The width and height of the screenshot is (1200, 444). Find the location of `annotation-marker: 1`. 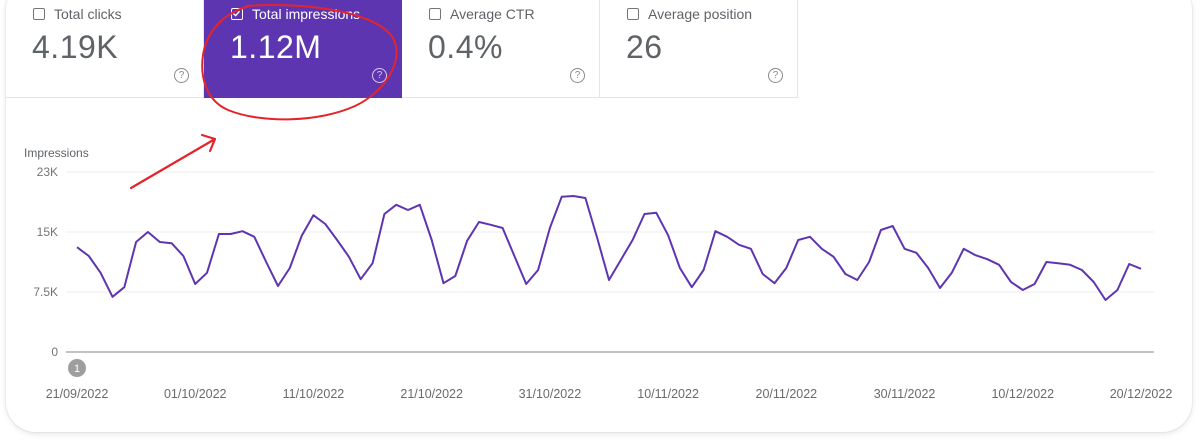

annotation-marker: 1 is located at coordinates (77, 368).